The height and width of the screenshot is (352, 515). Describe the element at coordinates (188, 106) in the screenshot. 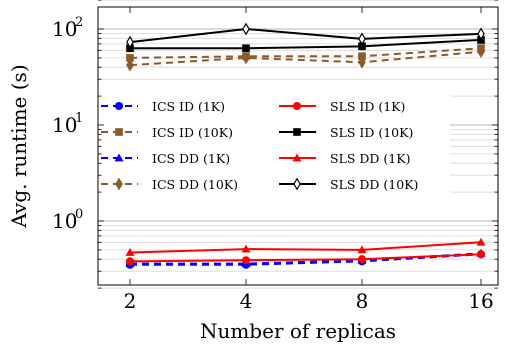

I see `legend-label: ICS ID (1K)` at that location.